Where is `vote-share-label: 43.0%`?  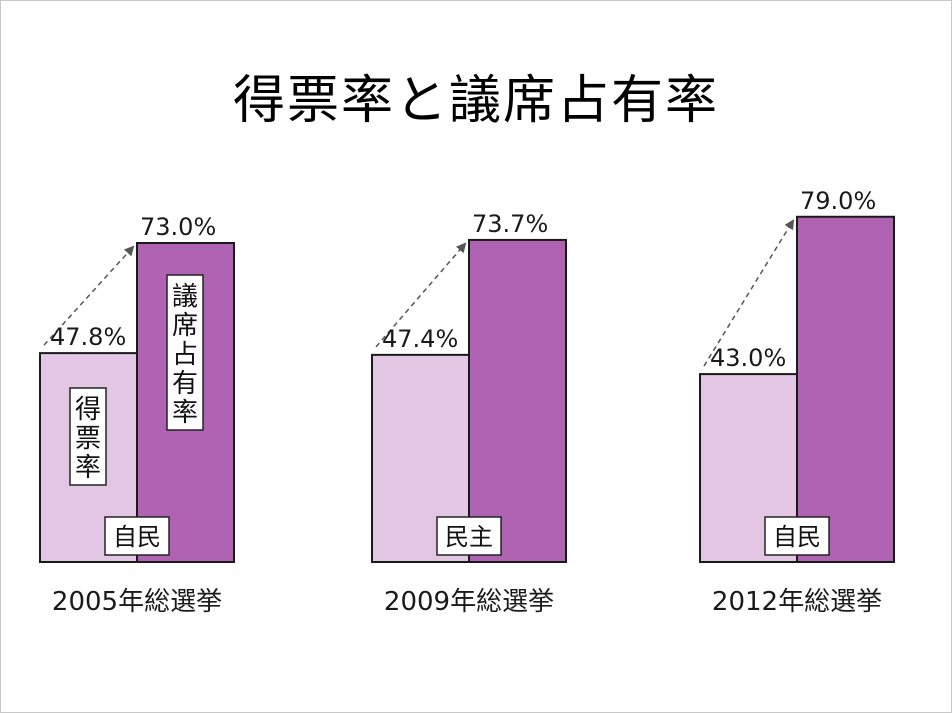 vote-share-label: 43.0% is located at coordinates (748, 358).